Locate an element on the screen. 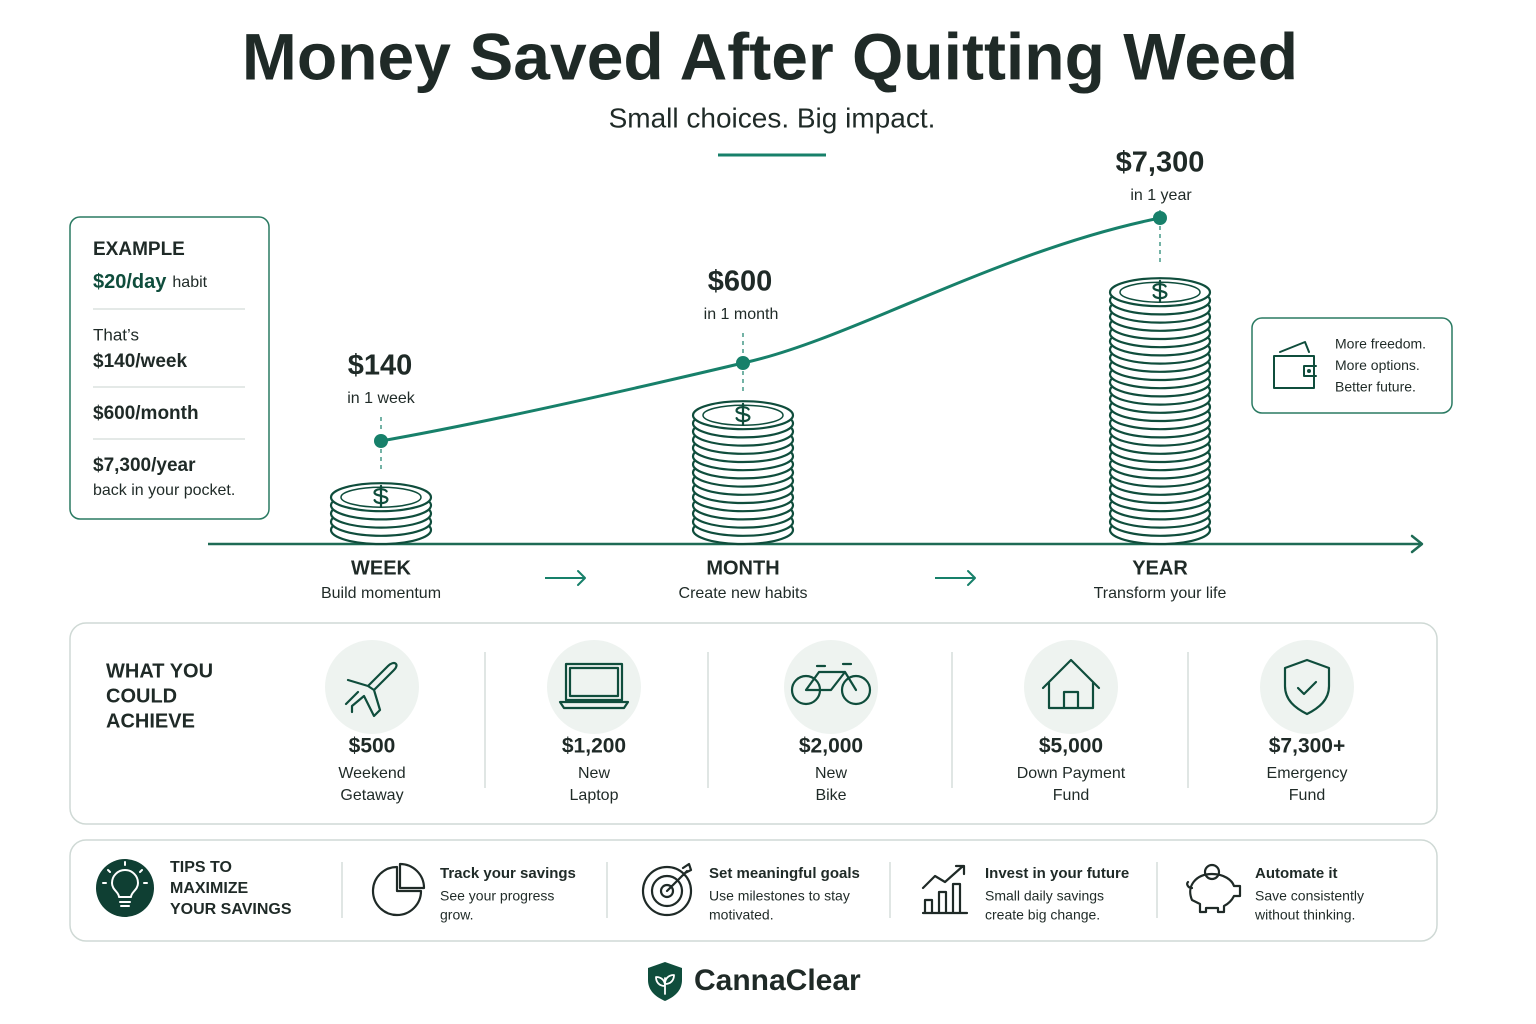 The width and height of the screenshot is (1536, 1024). side-note-box is located at coordinates (1352, 365).